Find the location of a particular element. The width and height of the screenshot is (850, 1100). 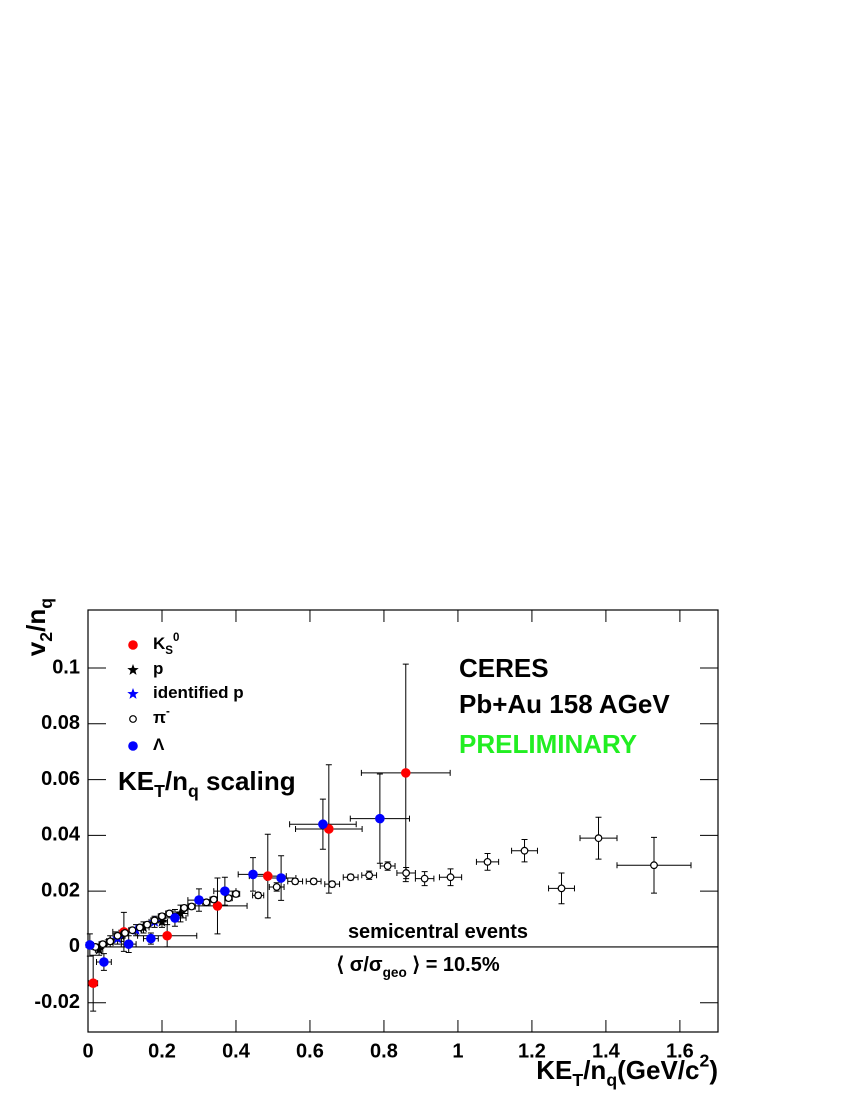

annotation-part: Pb+Au 158 AGeV is located at coordinates (564, 704).